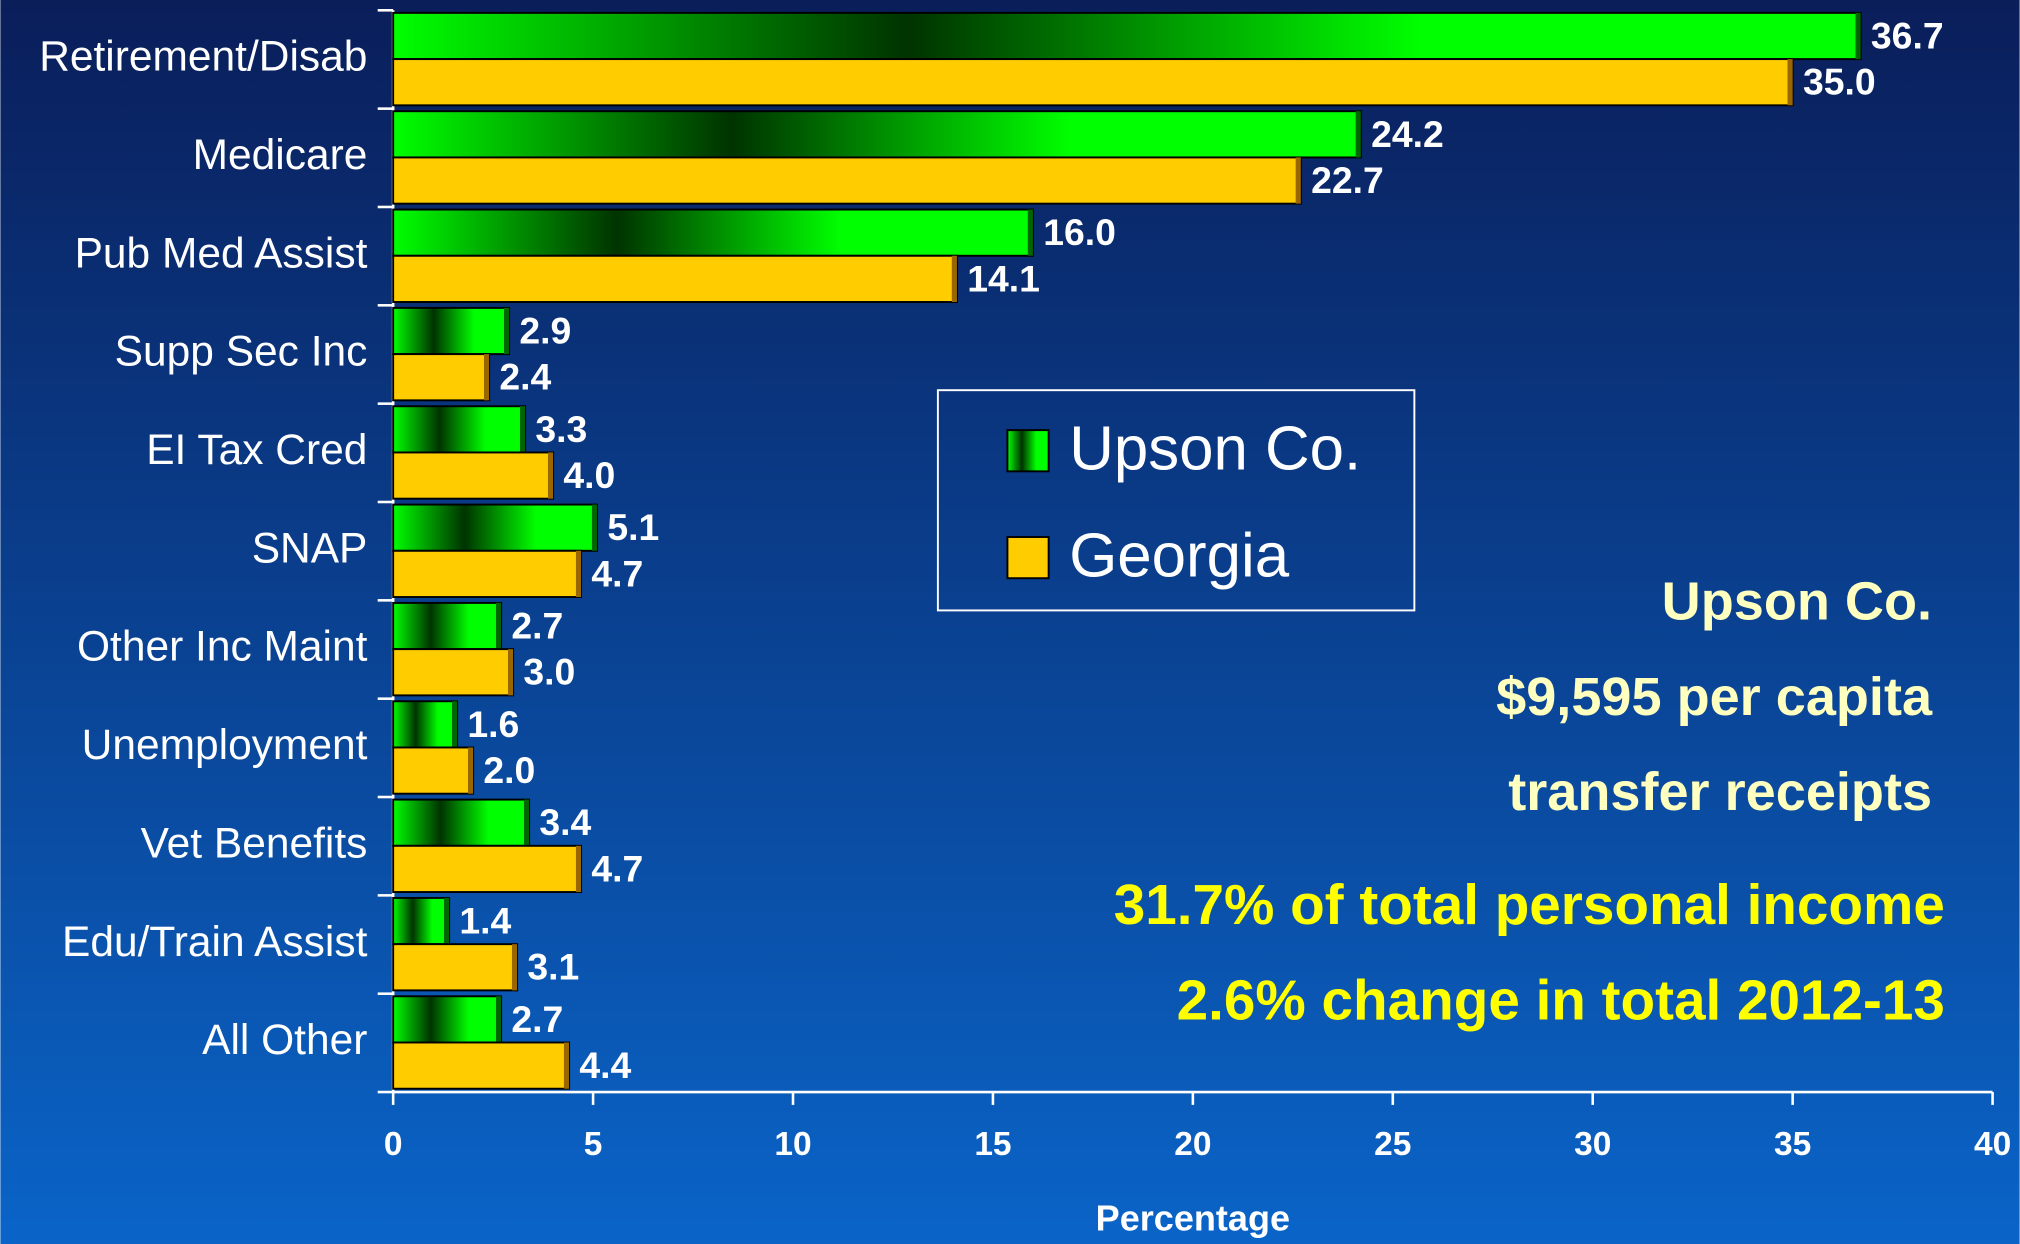 This screenshot has height=1244, width=2020. Describe the element at coordinates (485, 920) in the screenshot. I see `value-label: 1.4` at that location.